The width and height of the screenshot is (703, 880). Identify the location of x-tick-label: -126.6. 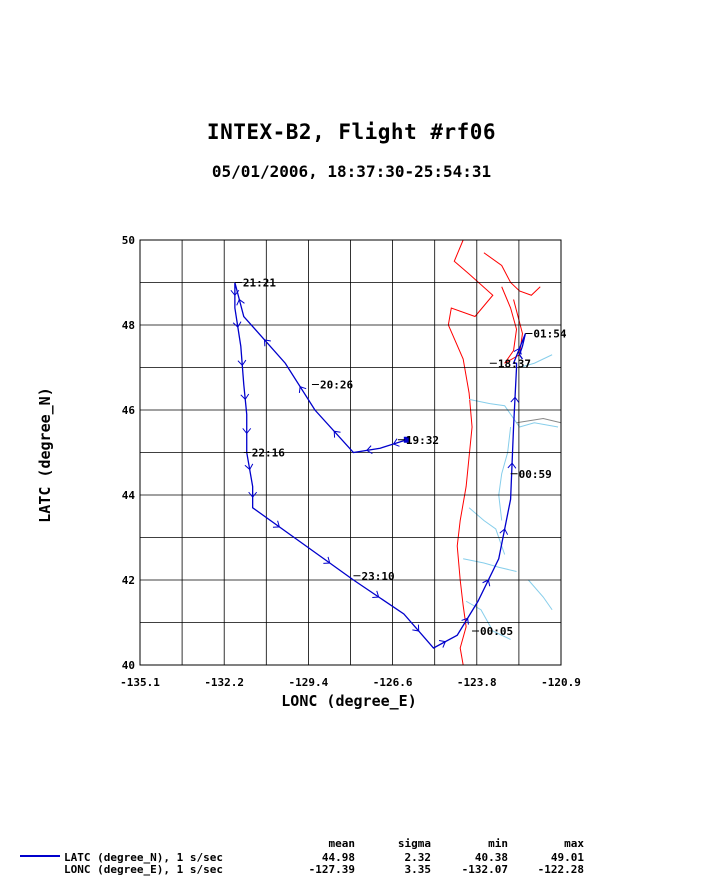
(393, 682).